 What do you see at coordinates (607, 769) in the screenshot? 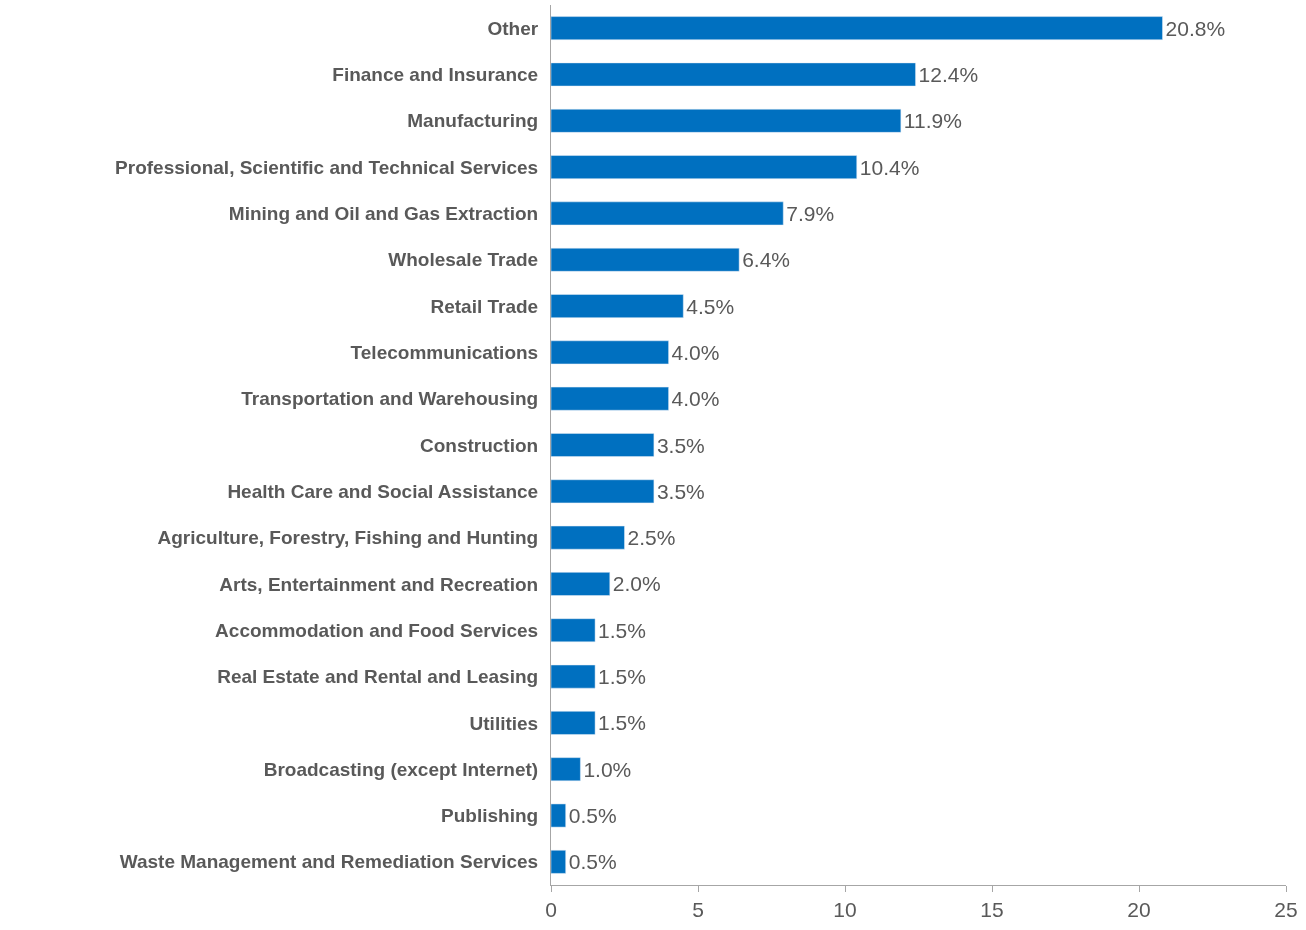
I see `data-label: 1.0%` at bounding box center [607, 769].